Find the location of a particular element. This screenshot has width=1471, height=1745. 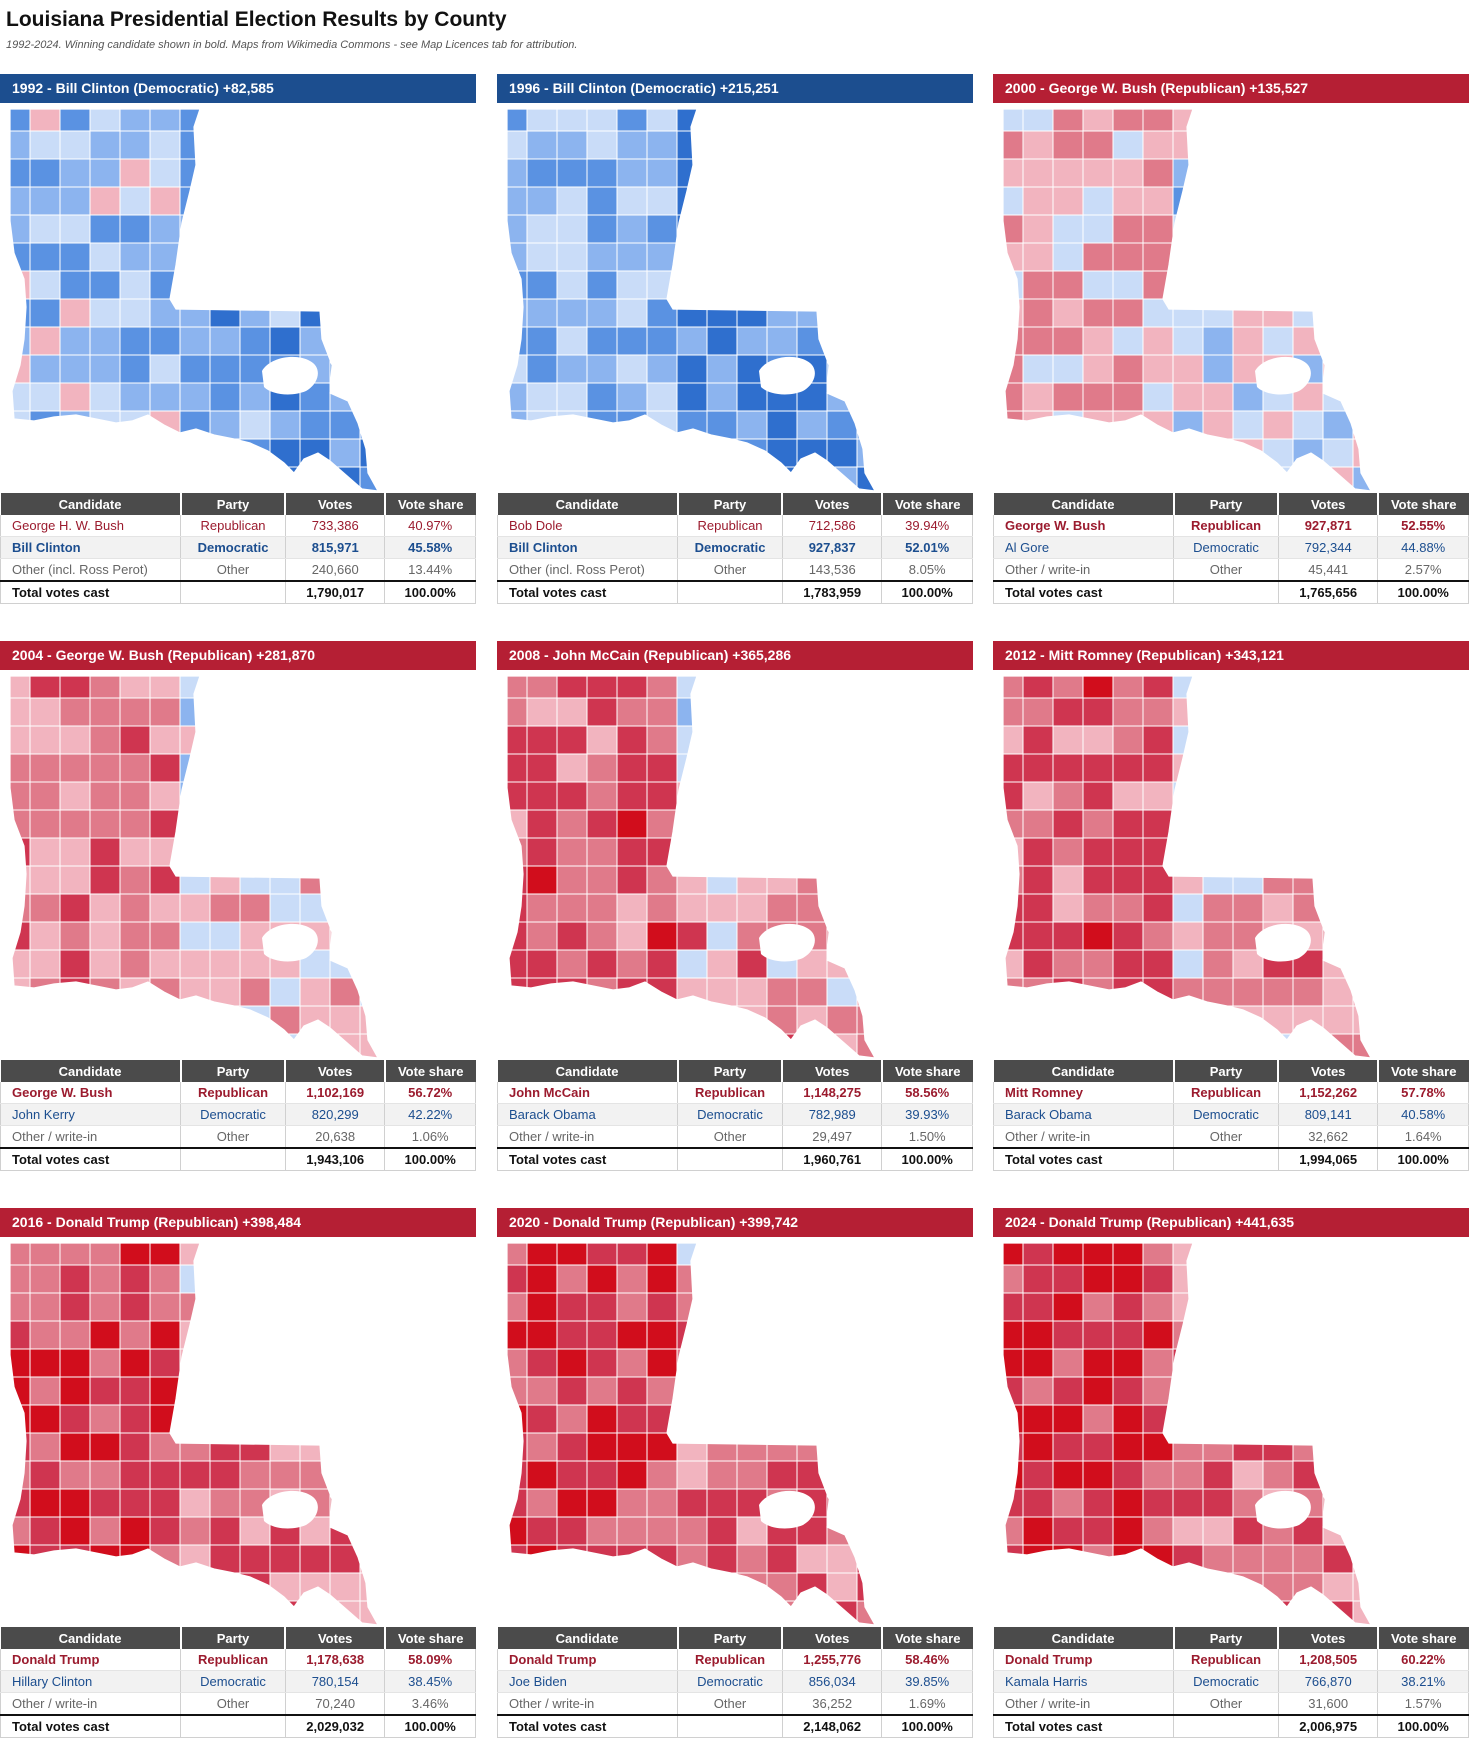

cell-votes: 240,660 is located at coordinates (335, 570).